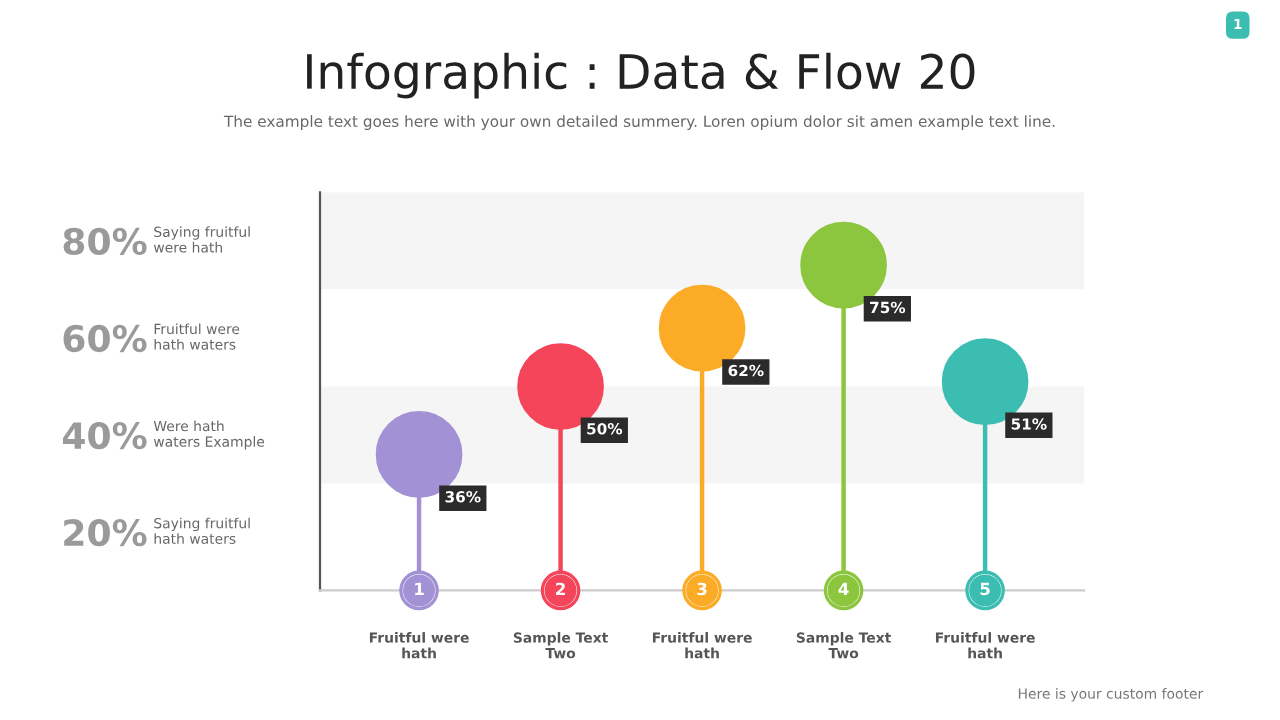  Describe the element at coordinates (105, 338) in the screenshot. I see `y-tick-label: 60%` at that location.